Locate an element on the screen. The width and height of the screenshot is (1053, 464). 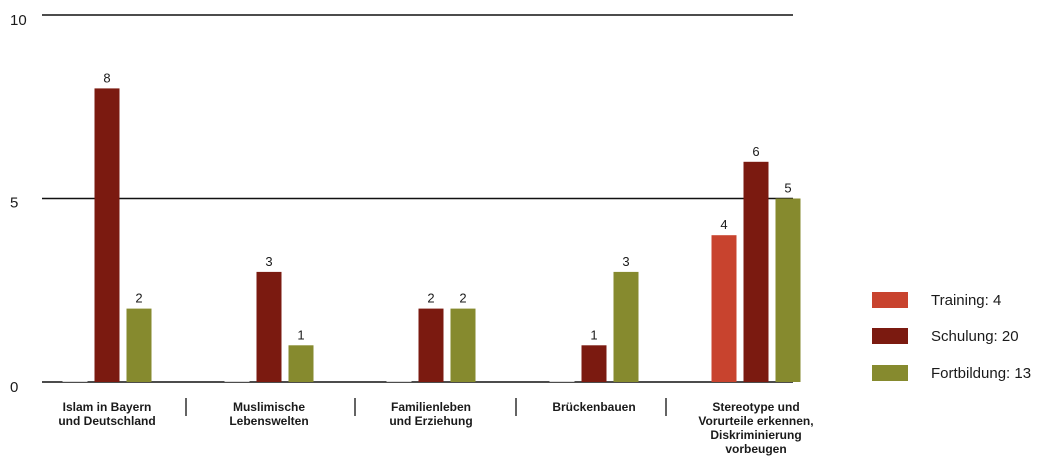
legend-label-2: Fortbildung: 13 is located at coordinates (981, 373).